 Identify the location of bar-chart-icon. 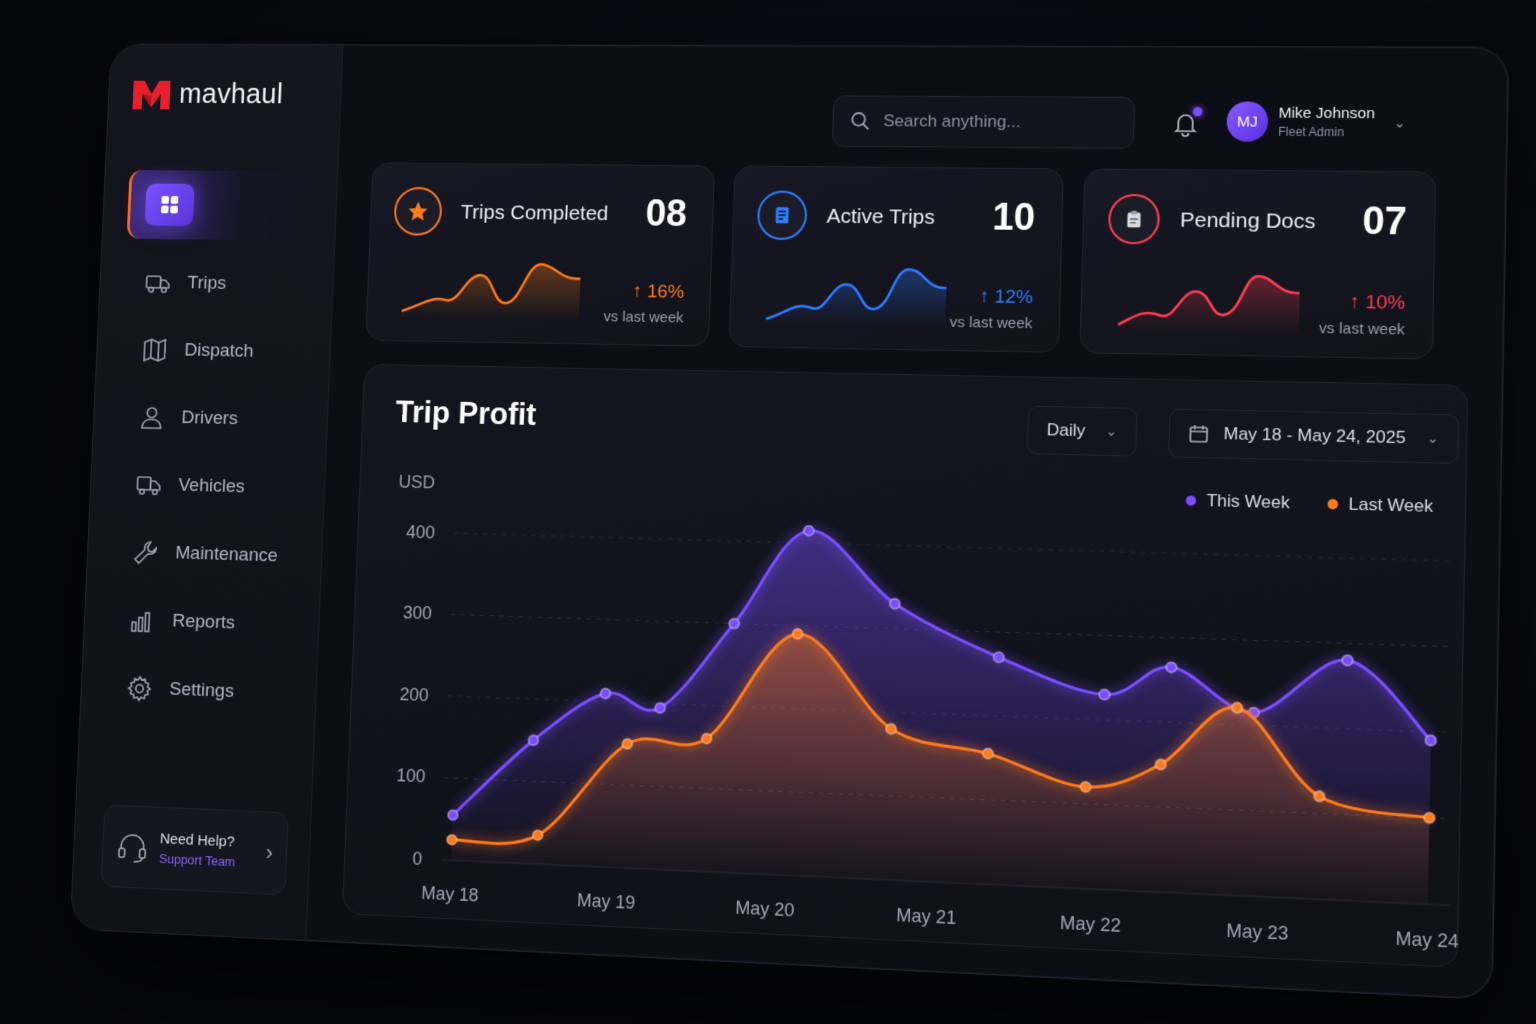
(142, 621).